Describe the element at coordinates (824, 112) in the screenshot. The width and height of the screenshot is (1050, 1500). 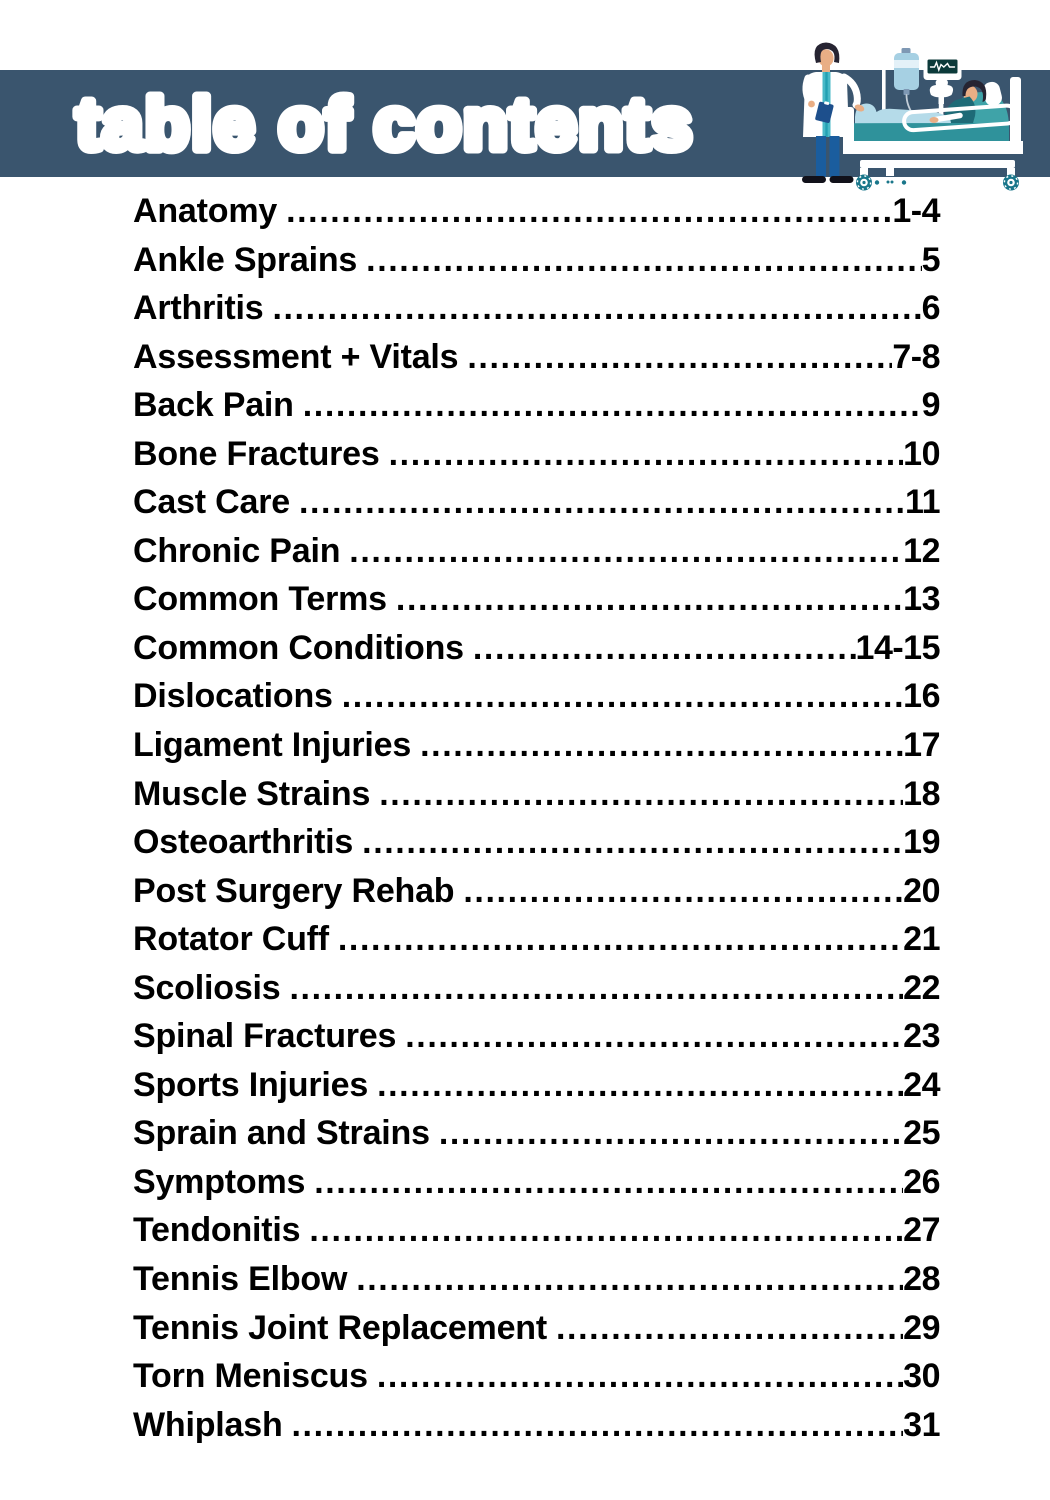
I see `clipboard-icon` at that location.